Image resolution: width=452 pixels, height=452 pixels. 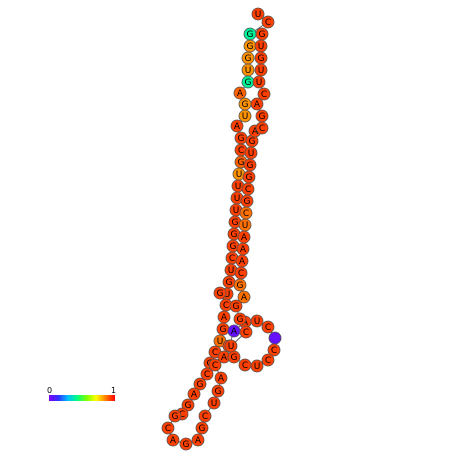 I want to click on nucleotide-62: C, so click(x=246, y=332).